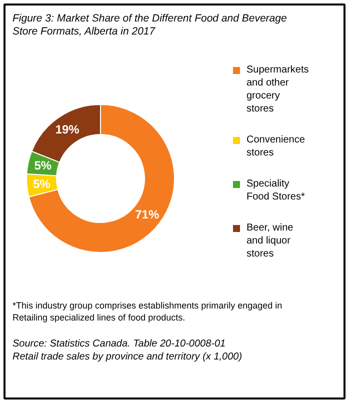 This screenshot has height=404, width=350. Describe the element at coordinates (277, 89) in the screenshot. I see `legend-label: Supermarkets and other grocery stores` at that location.